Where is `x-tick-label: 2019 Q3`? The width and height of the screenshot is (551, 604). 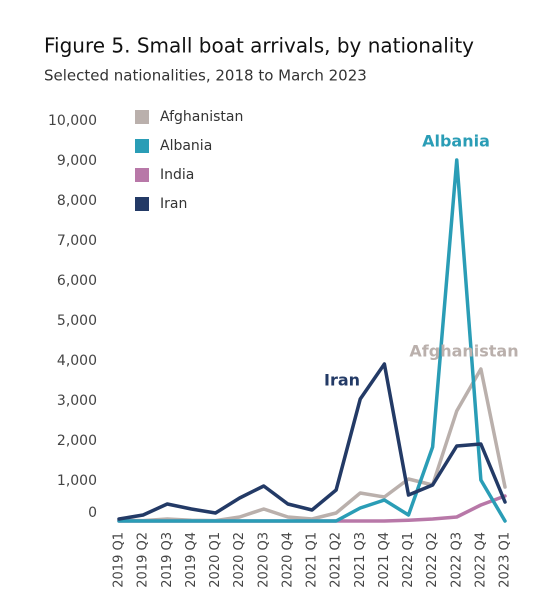
x-tick-label: 2019 Q3 is located at coordinates (167, 560).